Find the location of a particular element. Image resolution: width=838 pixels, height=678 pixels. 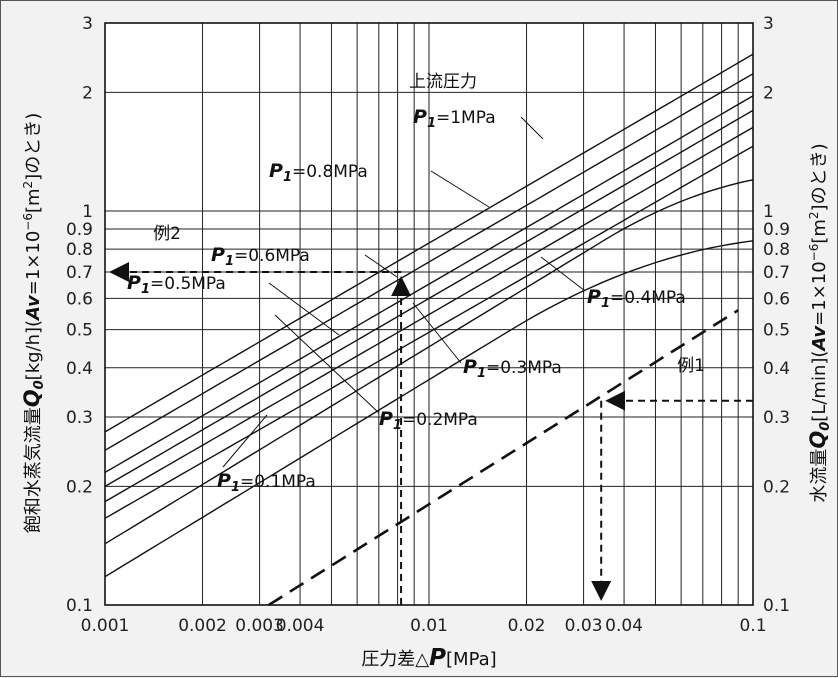

y-axis-label-right-symbol: Q is located at coordinates (818, 440).